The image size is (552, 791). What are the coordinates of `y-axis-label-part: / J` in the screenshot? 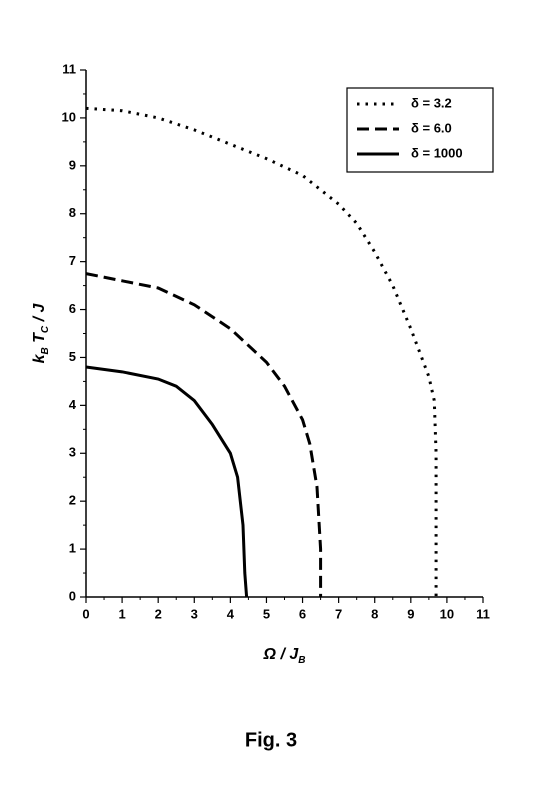 It's located at (39, 313).